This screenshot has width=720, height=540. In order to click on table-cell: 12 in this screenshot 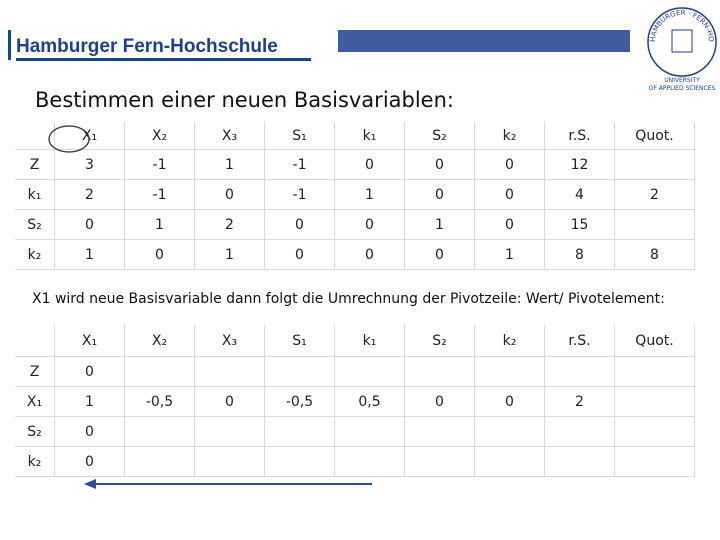, I will do `click(580, 165)`.